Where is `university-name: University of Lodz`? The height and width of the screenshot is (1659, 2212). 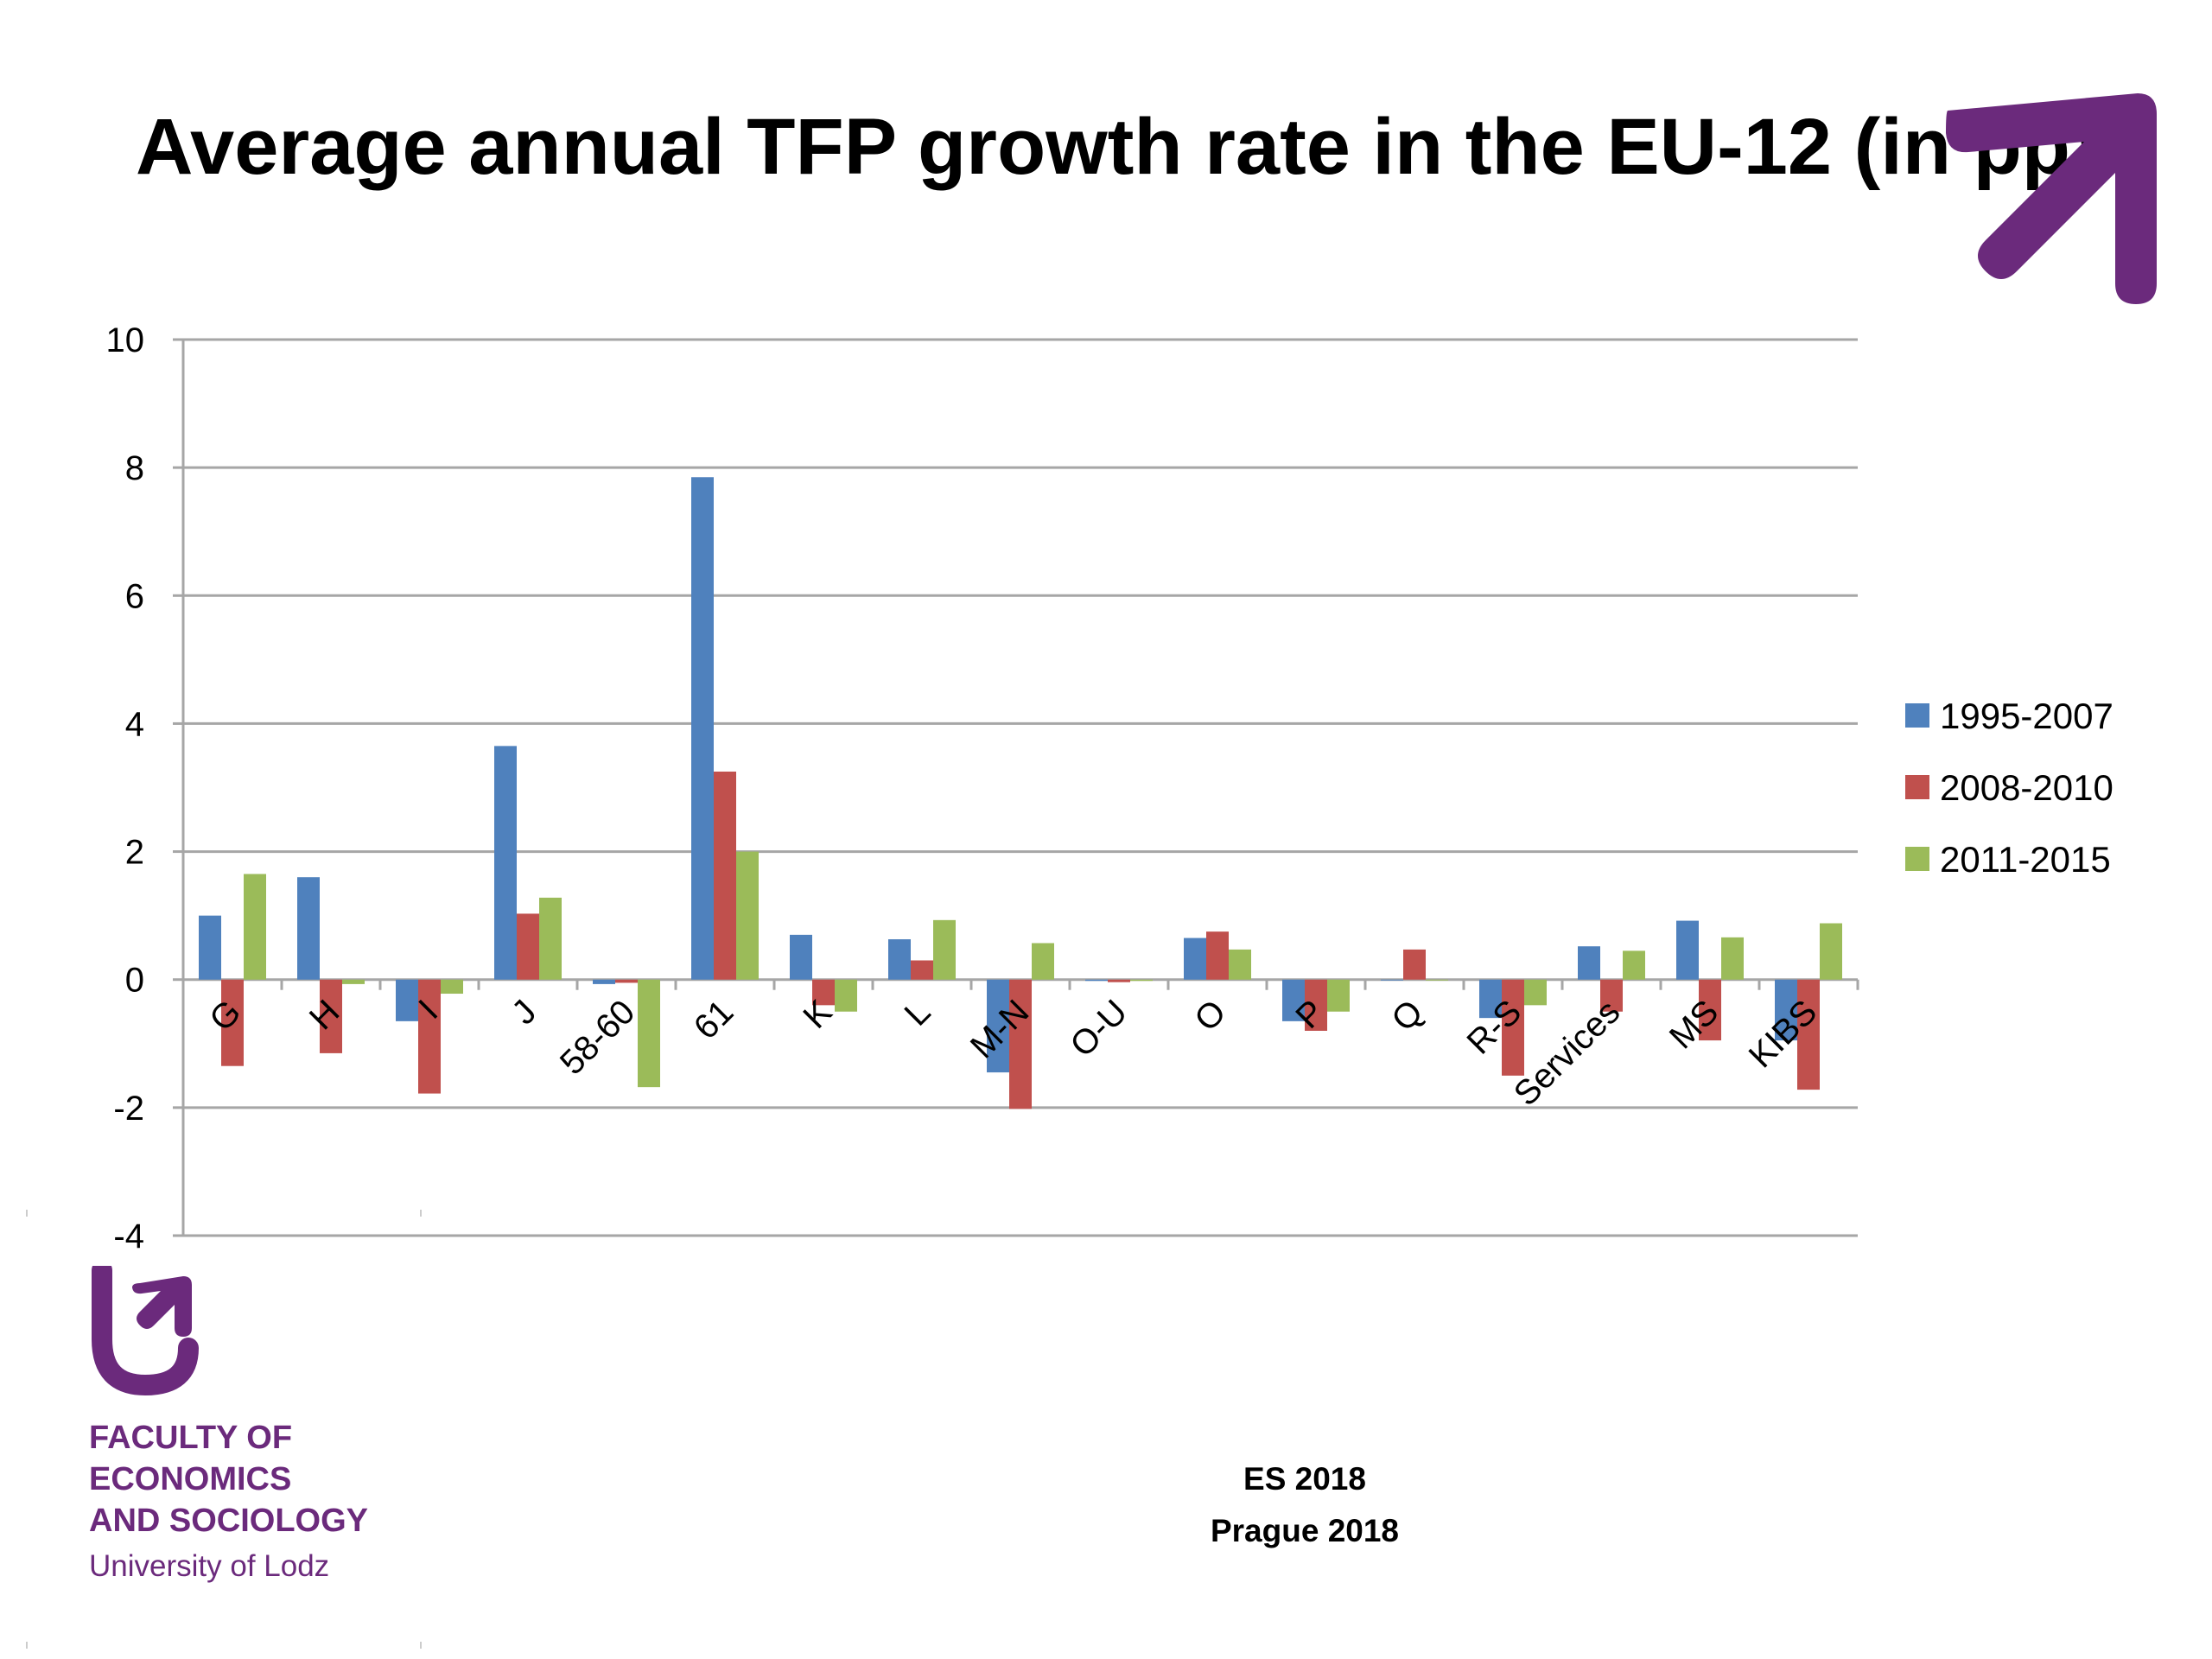
university-name: University of Lodz is located at coordinates (209, 1566).